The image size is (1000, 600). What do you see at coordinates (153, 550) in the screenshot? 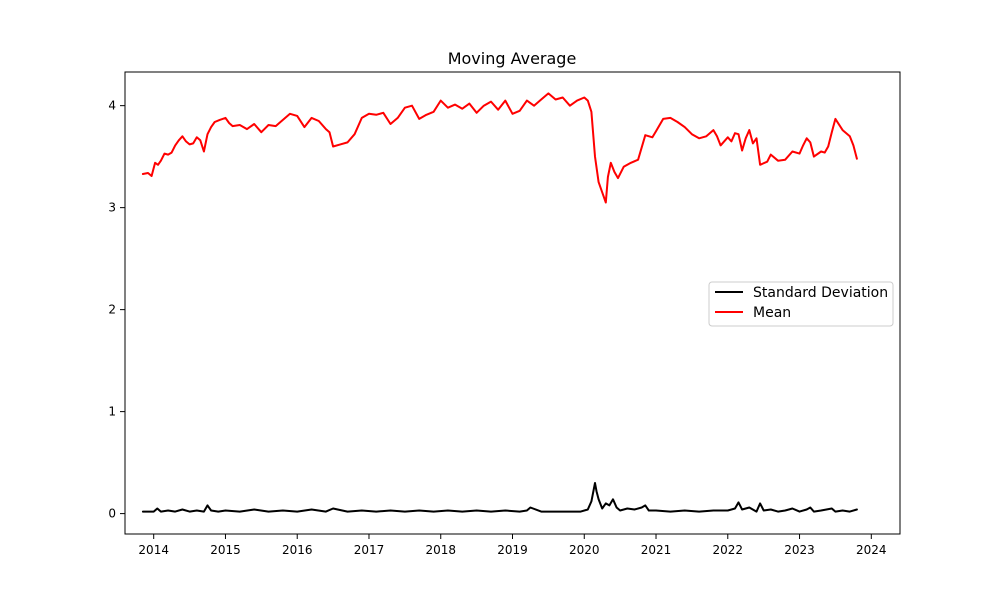
I see `x-tick-label: 2014` at bounding box center [153, 550].